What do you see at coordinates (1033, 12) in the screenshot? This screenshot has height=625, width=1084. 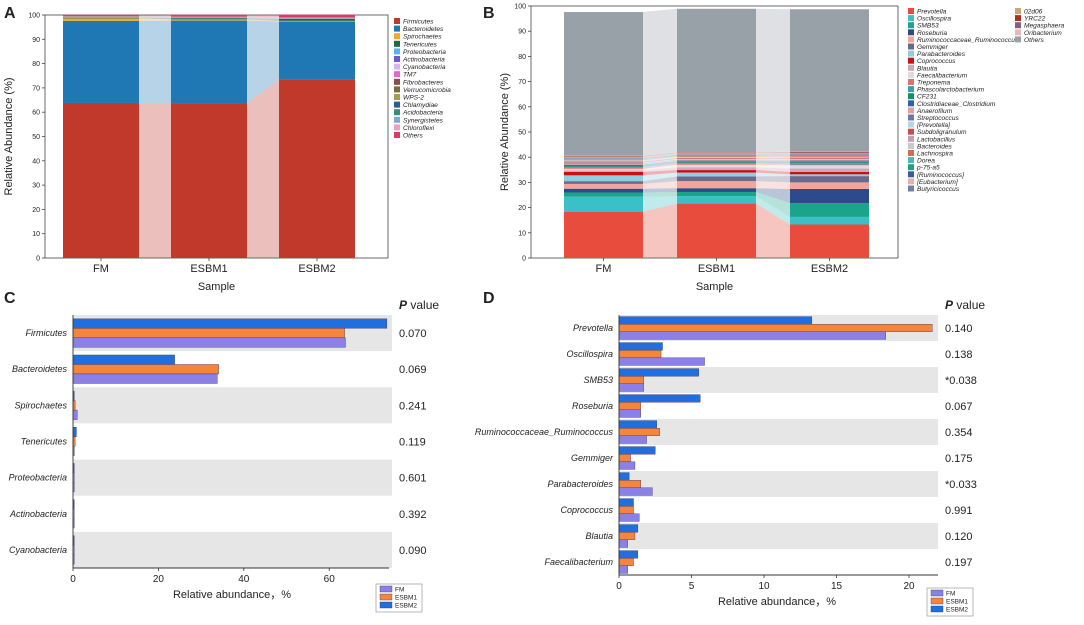 I see `legend-label: 02d06` at bounding box center [1033, 12].